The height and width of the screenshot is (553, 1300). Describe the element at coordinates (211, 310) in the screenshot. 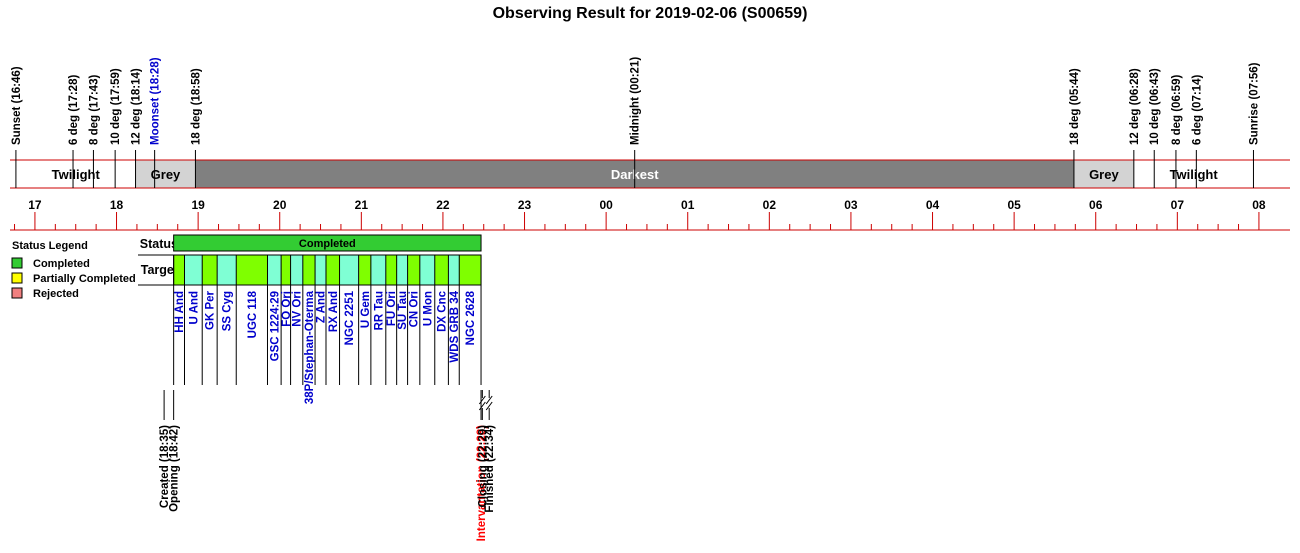

I see `target-label-2: GK Per` at that location.